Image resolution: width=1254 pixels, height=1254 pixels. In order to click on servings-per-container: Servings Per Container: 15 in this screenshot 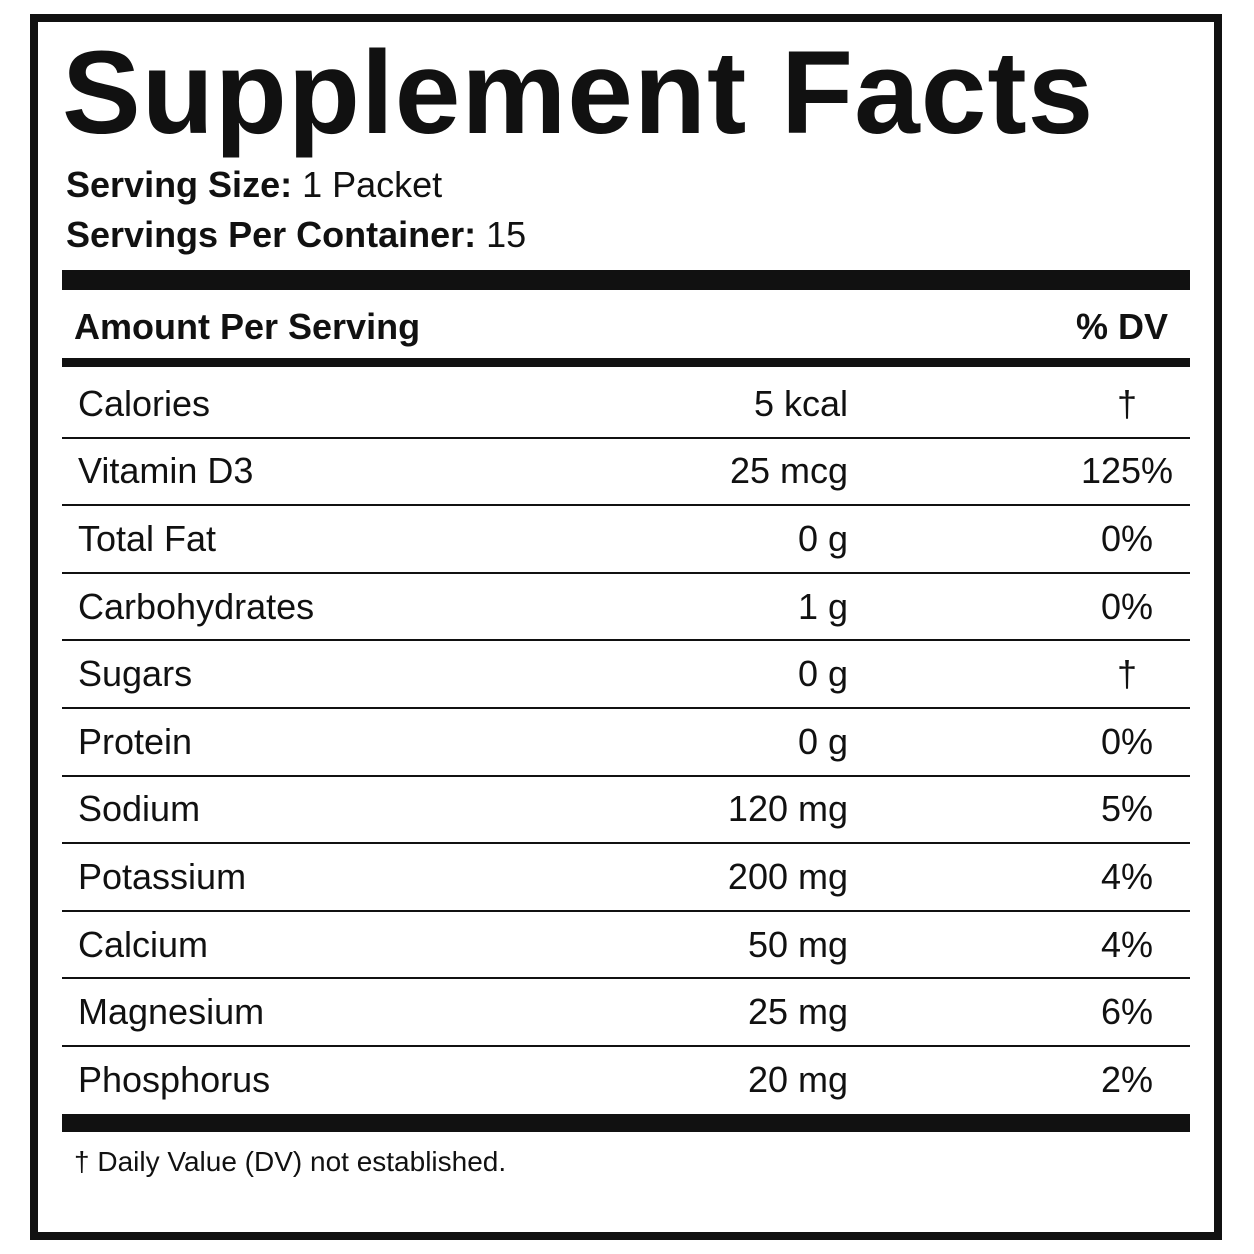, I will do `click(296, 235)`.